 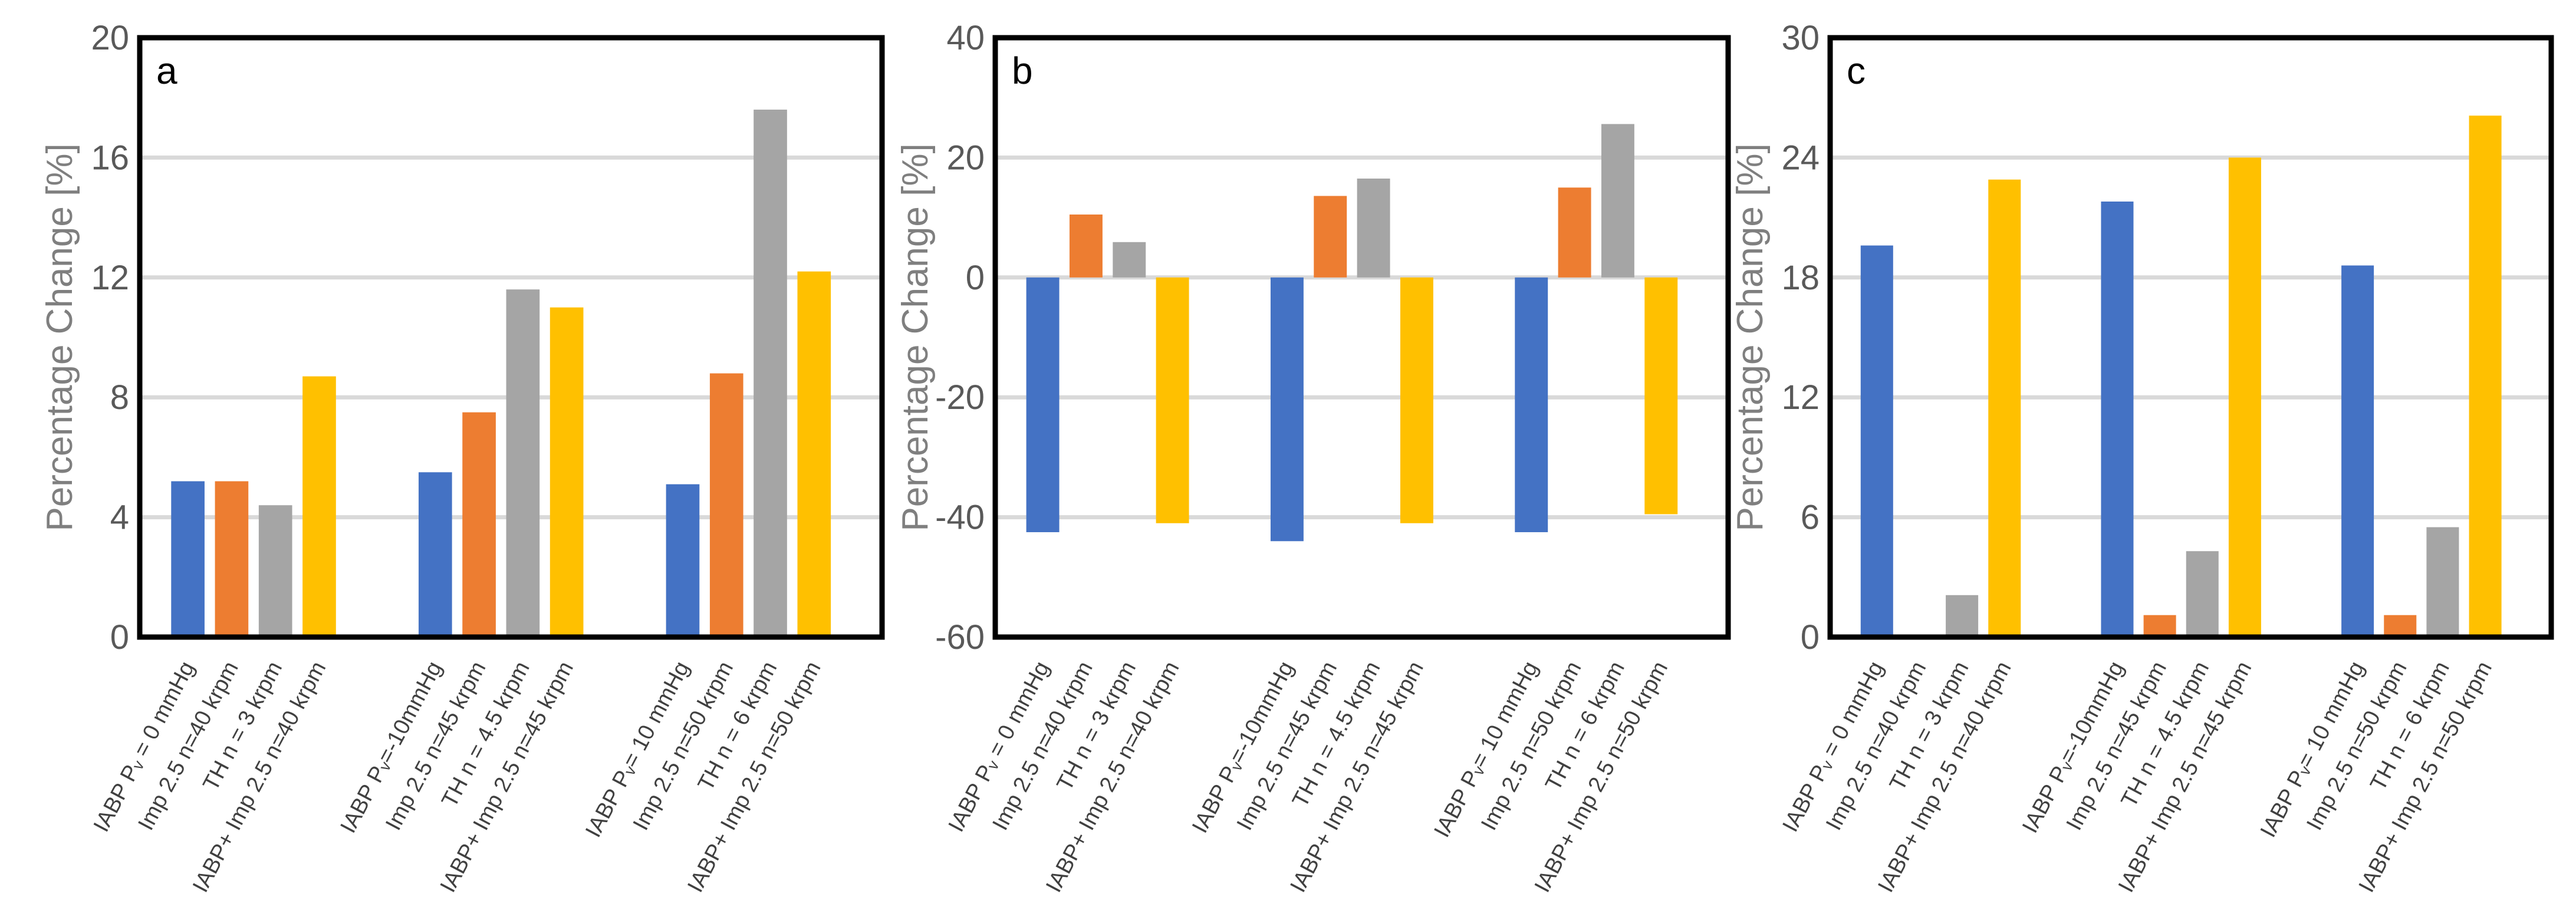 I want to click on y-tick-label: 8, so click(x=120, y=397).